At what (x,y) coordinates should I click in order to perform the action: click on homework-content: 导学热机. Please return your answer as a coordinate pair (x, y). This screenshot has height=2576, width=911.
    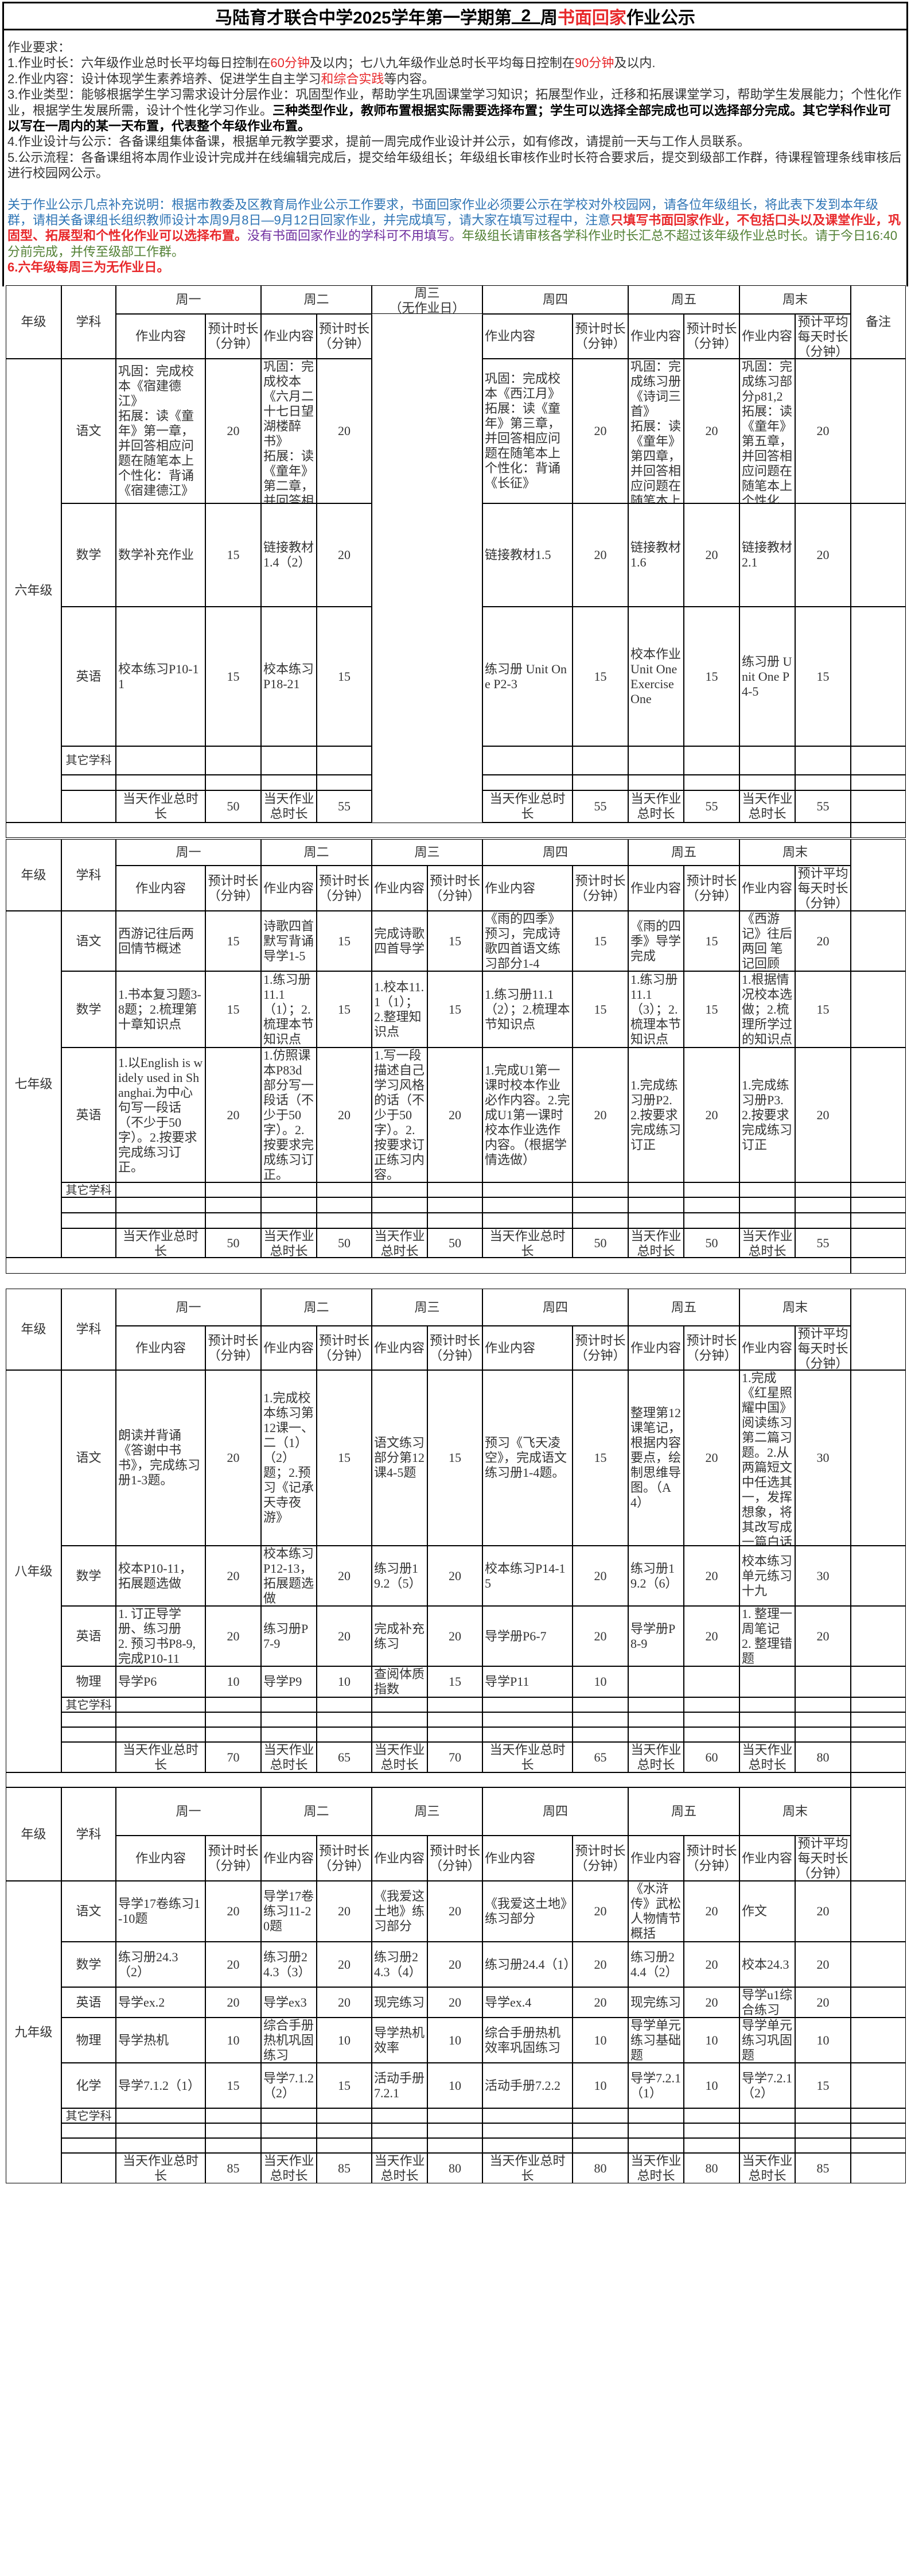
    Looking at the image, I should click on (160, 2040).